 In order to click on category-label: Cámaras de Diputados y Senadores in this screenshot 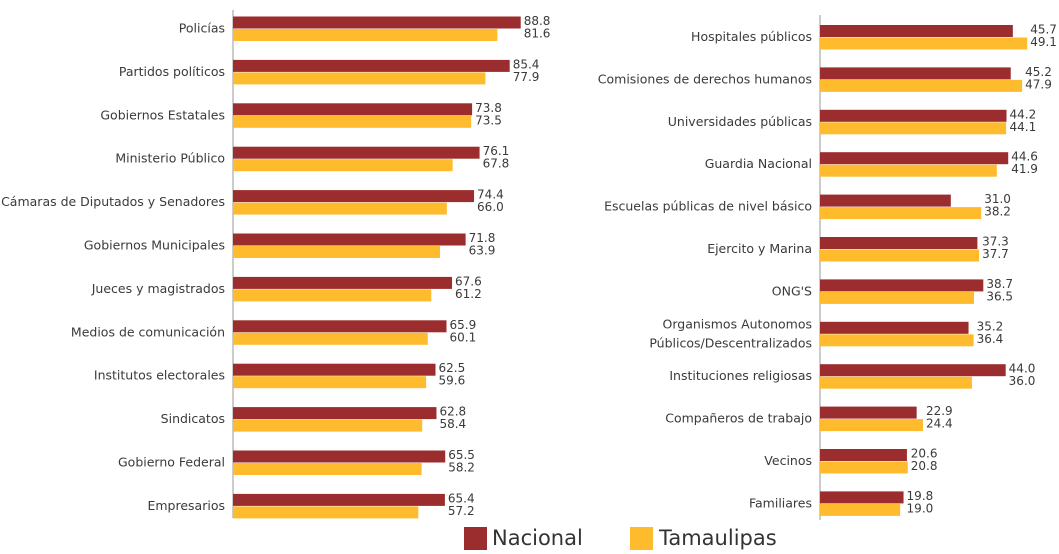, I will do `click(113, 201)`.